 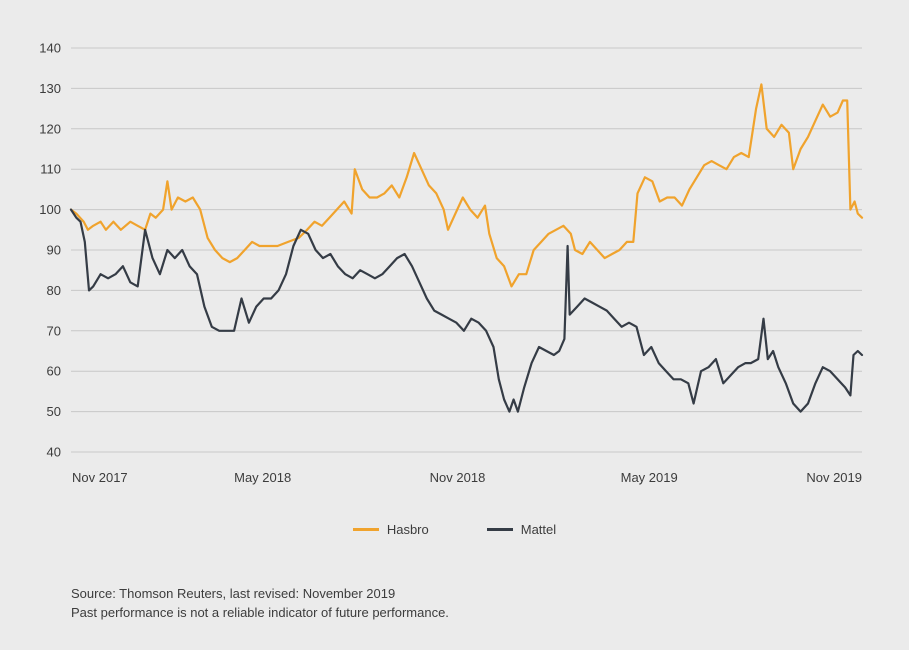 What do you see at coordinates (50, 88) in the screenshot?
I see `y-tick-label: 130` at bounding box center [50, 88].